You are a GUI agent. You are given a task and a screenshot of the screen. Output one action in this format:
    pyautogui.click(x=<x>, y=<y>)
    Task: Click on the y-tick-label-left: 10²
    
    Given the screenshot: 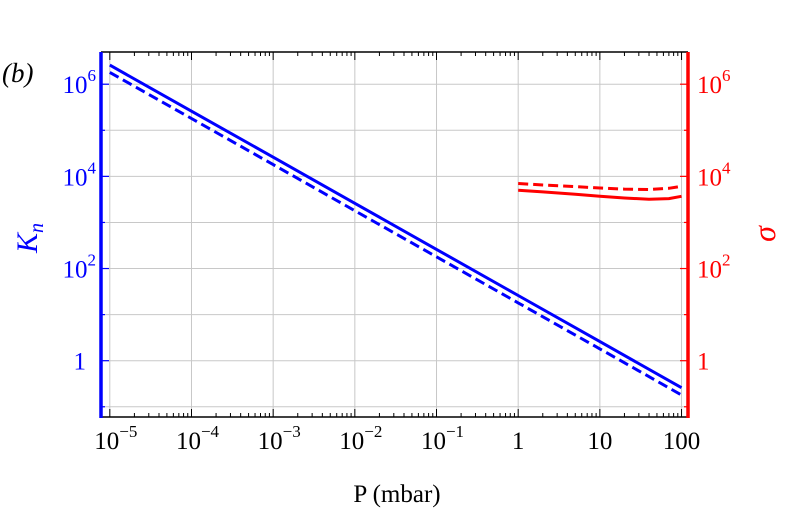 What is the action you would take?
    pyautogui.click(x=80, y=267)
    